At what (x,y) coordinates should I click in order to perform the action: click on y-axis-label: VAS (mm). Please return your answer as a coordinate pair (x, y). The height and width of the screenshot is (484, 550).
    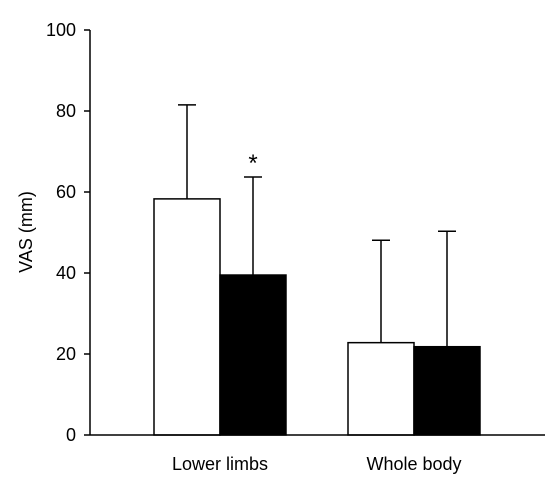
    Looking at the image, I should click on (26, 232).